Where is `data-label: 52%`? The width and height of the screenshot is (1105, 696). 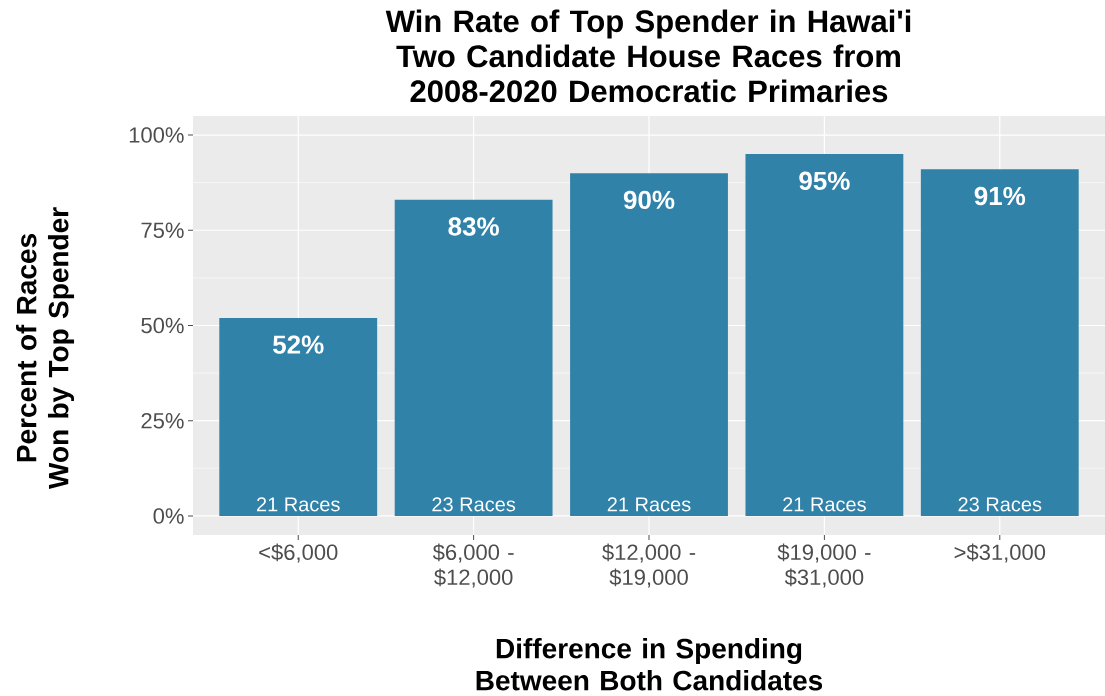
data-label: 52% is located at coordinates (298, 344).